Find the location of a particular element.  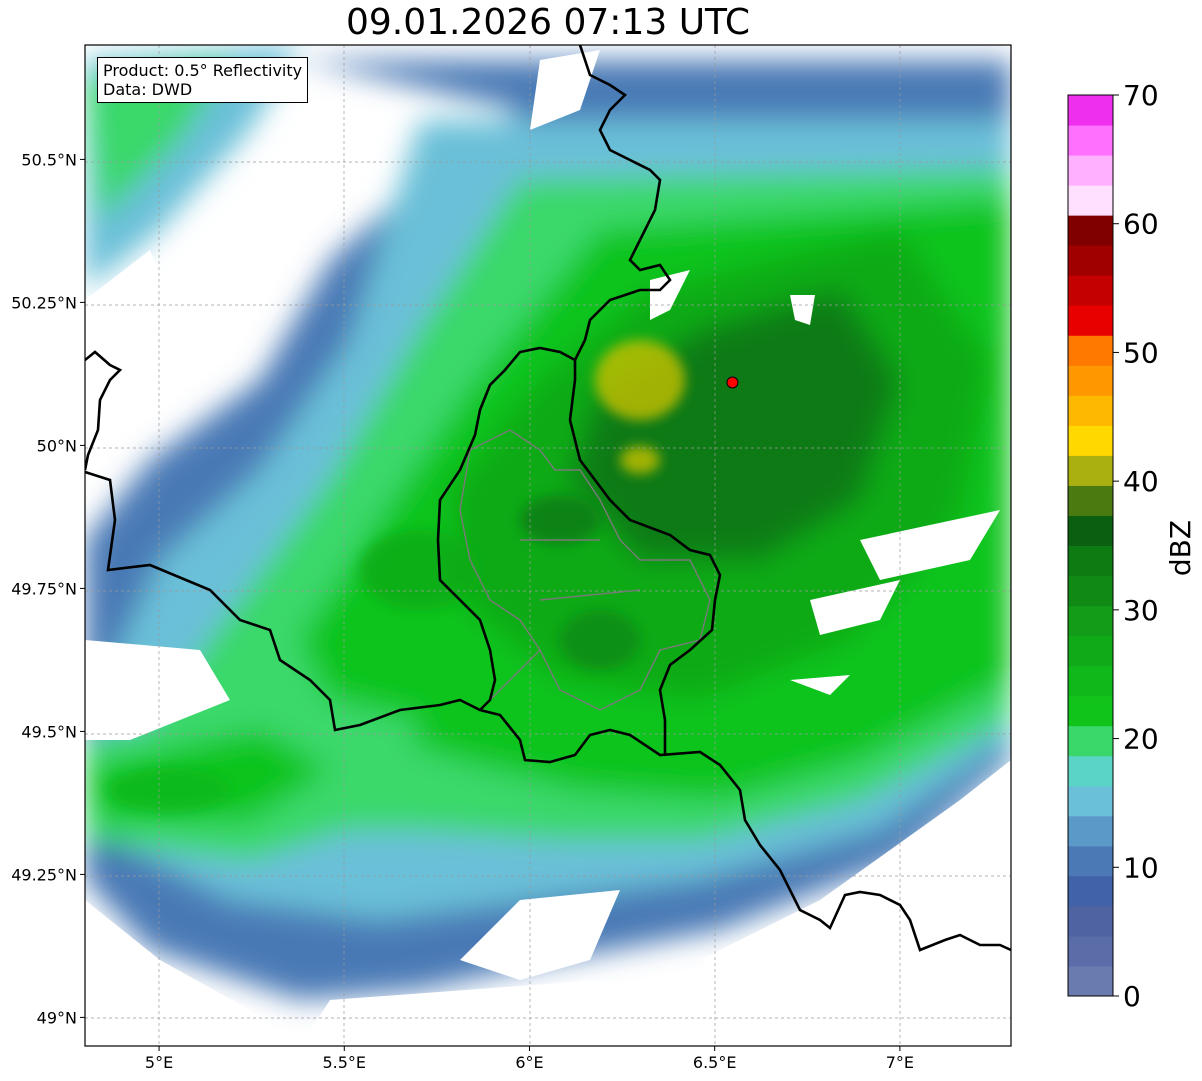

longitude-axis: 5°E 5.5°E 6°E 6.5°E 7°E is located at coordinates (529, 1059).